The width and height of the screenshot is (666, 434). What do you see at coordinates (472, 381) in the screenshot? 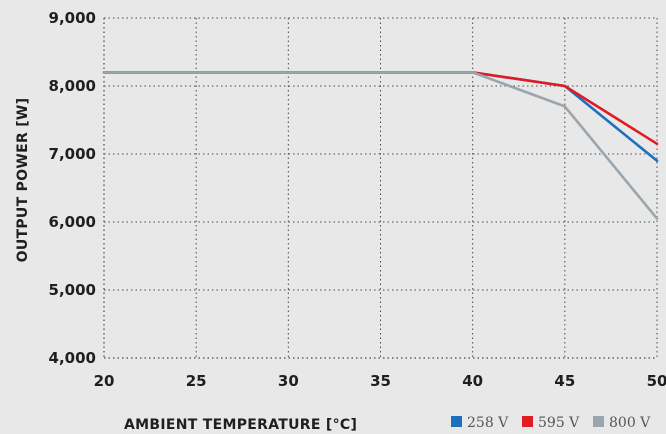
I see `x-tick-label: 40` at bounding box center [472, 381].